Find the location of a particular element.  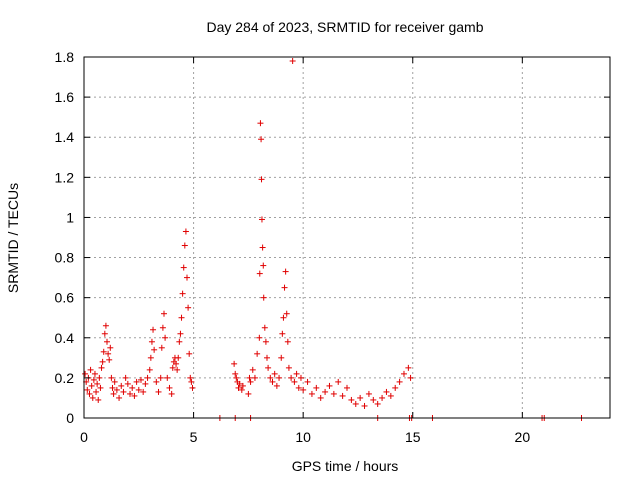

x-tick-label: 20 is located at coordinates (523, 437).